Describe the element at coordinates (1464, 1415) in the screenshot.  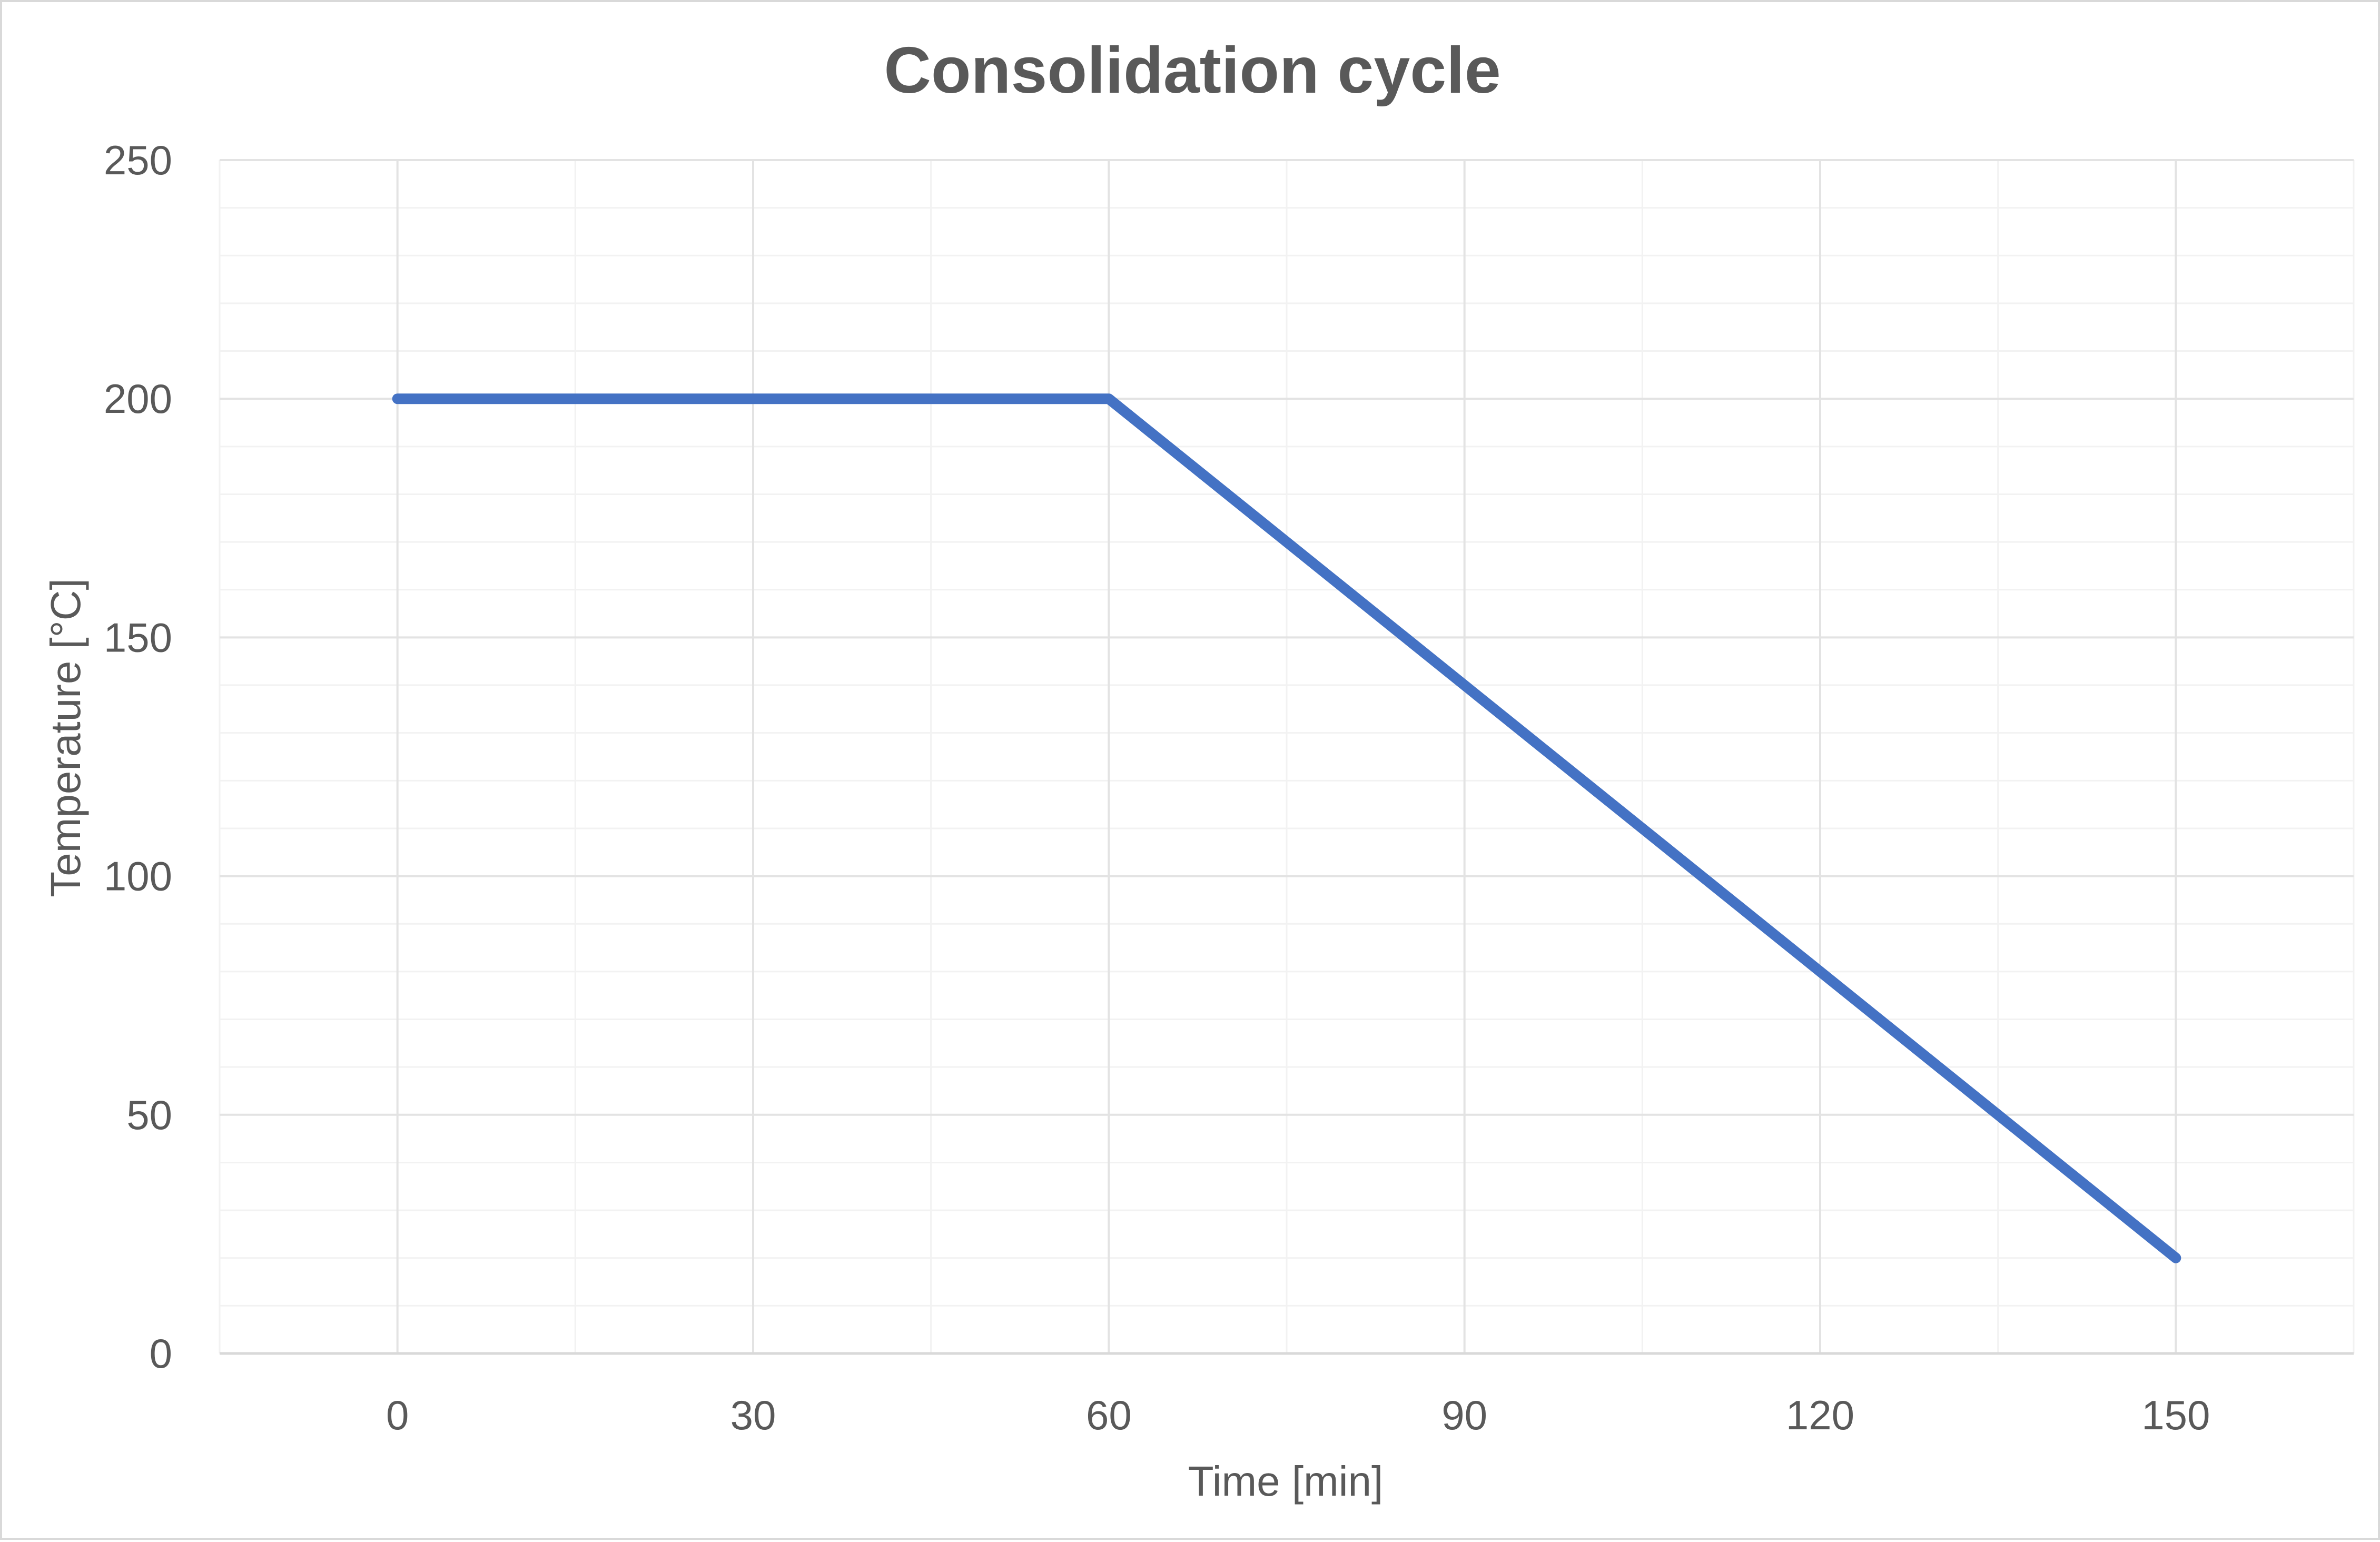
I see `x-tick-label: 90` at that location.